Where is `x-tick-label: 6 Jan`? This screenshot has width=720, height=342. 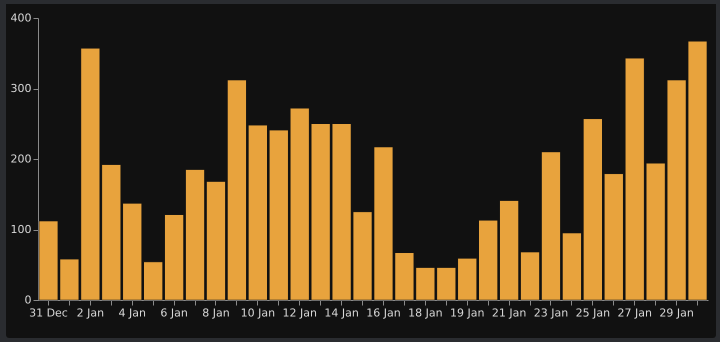 x-tick-label: 6 Jan is located at coordinates (174, 313).